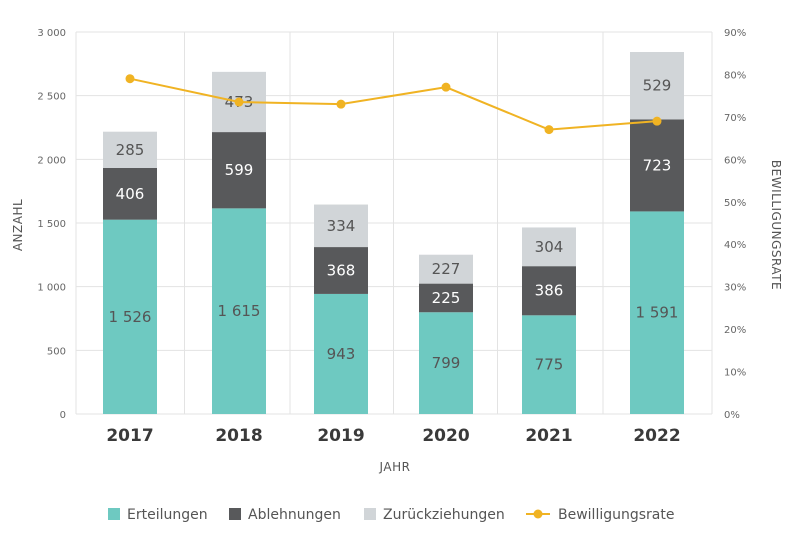 The height and width of the screenshot is (540, 800). What do you see at coordinates (776, 225) in the screenshot?
I see `y2-axis-title: BEWILLIGUNGSRATE` at bounding box center [776, 225].